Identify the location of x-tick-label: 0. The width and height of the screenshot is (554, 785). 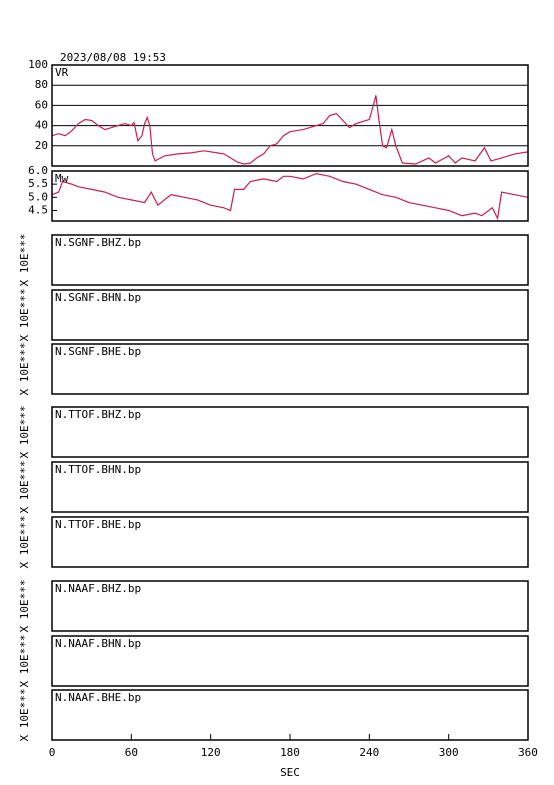
(52, 752).